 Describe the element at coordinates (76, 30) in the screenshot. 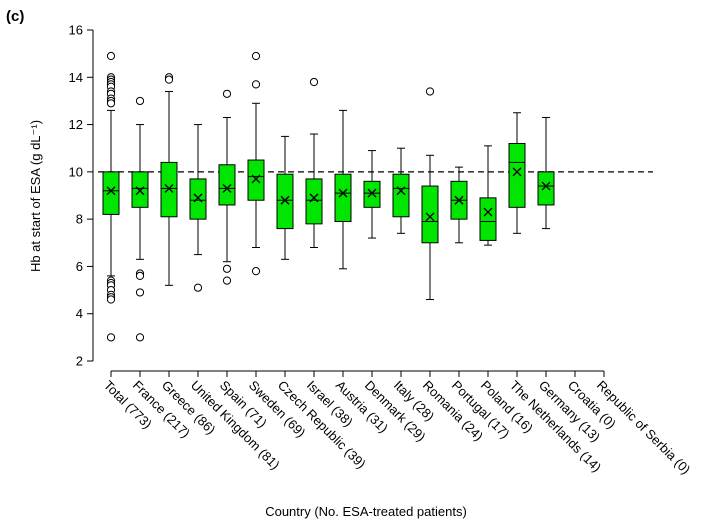

I see `y-tick-label: 16` at that location.